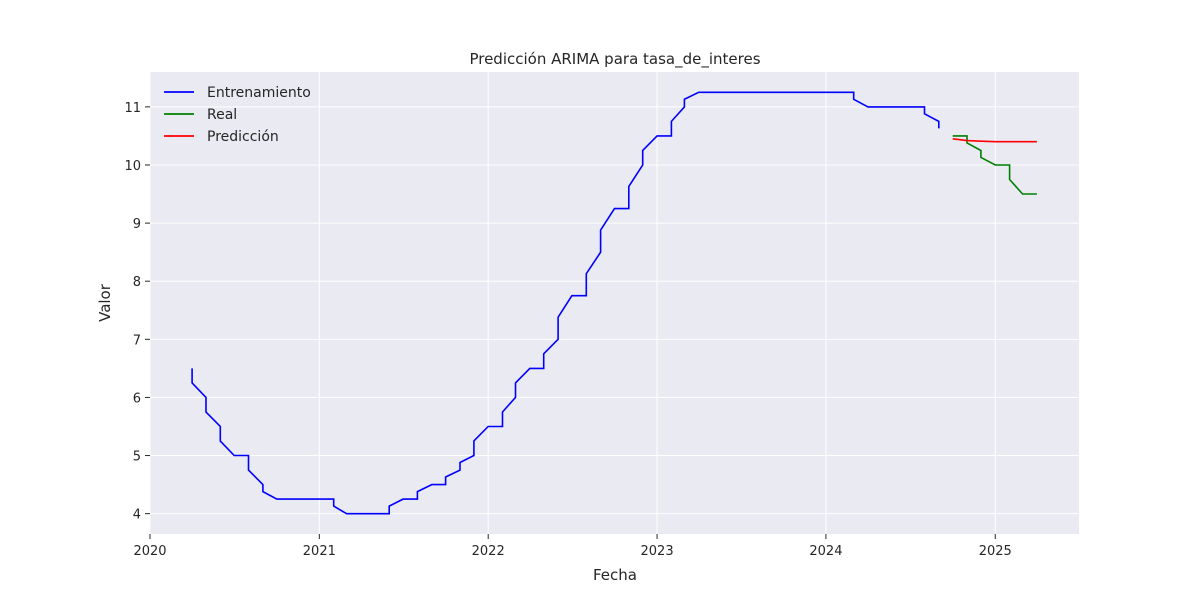  Describe the element at coordinates (137, 282) in the screenshot. I see `y-tick-label: 8` at that location.